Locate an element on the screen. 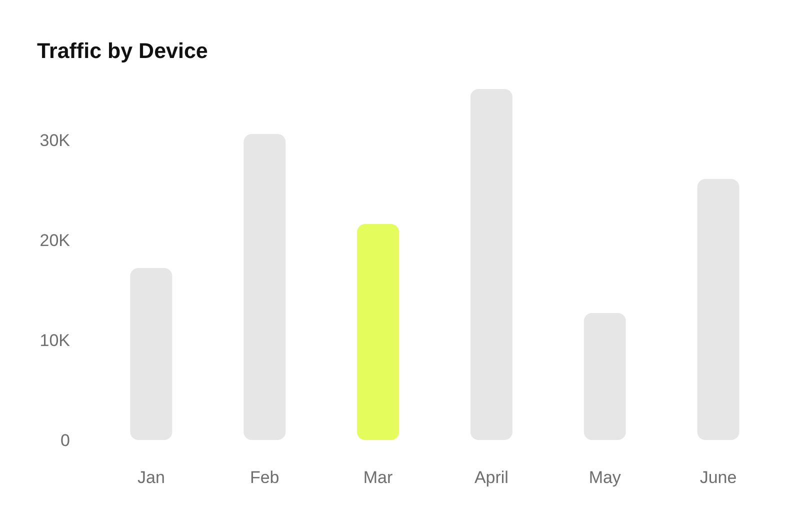 Image resolution: width=810 pixels, height=525 pixels. y-tick-label: 10K is located at coordinates (55, 340).